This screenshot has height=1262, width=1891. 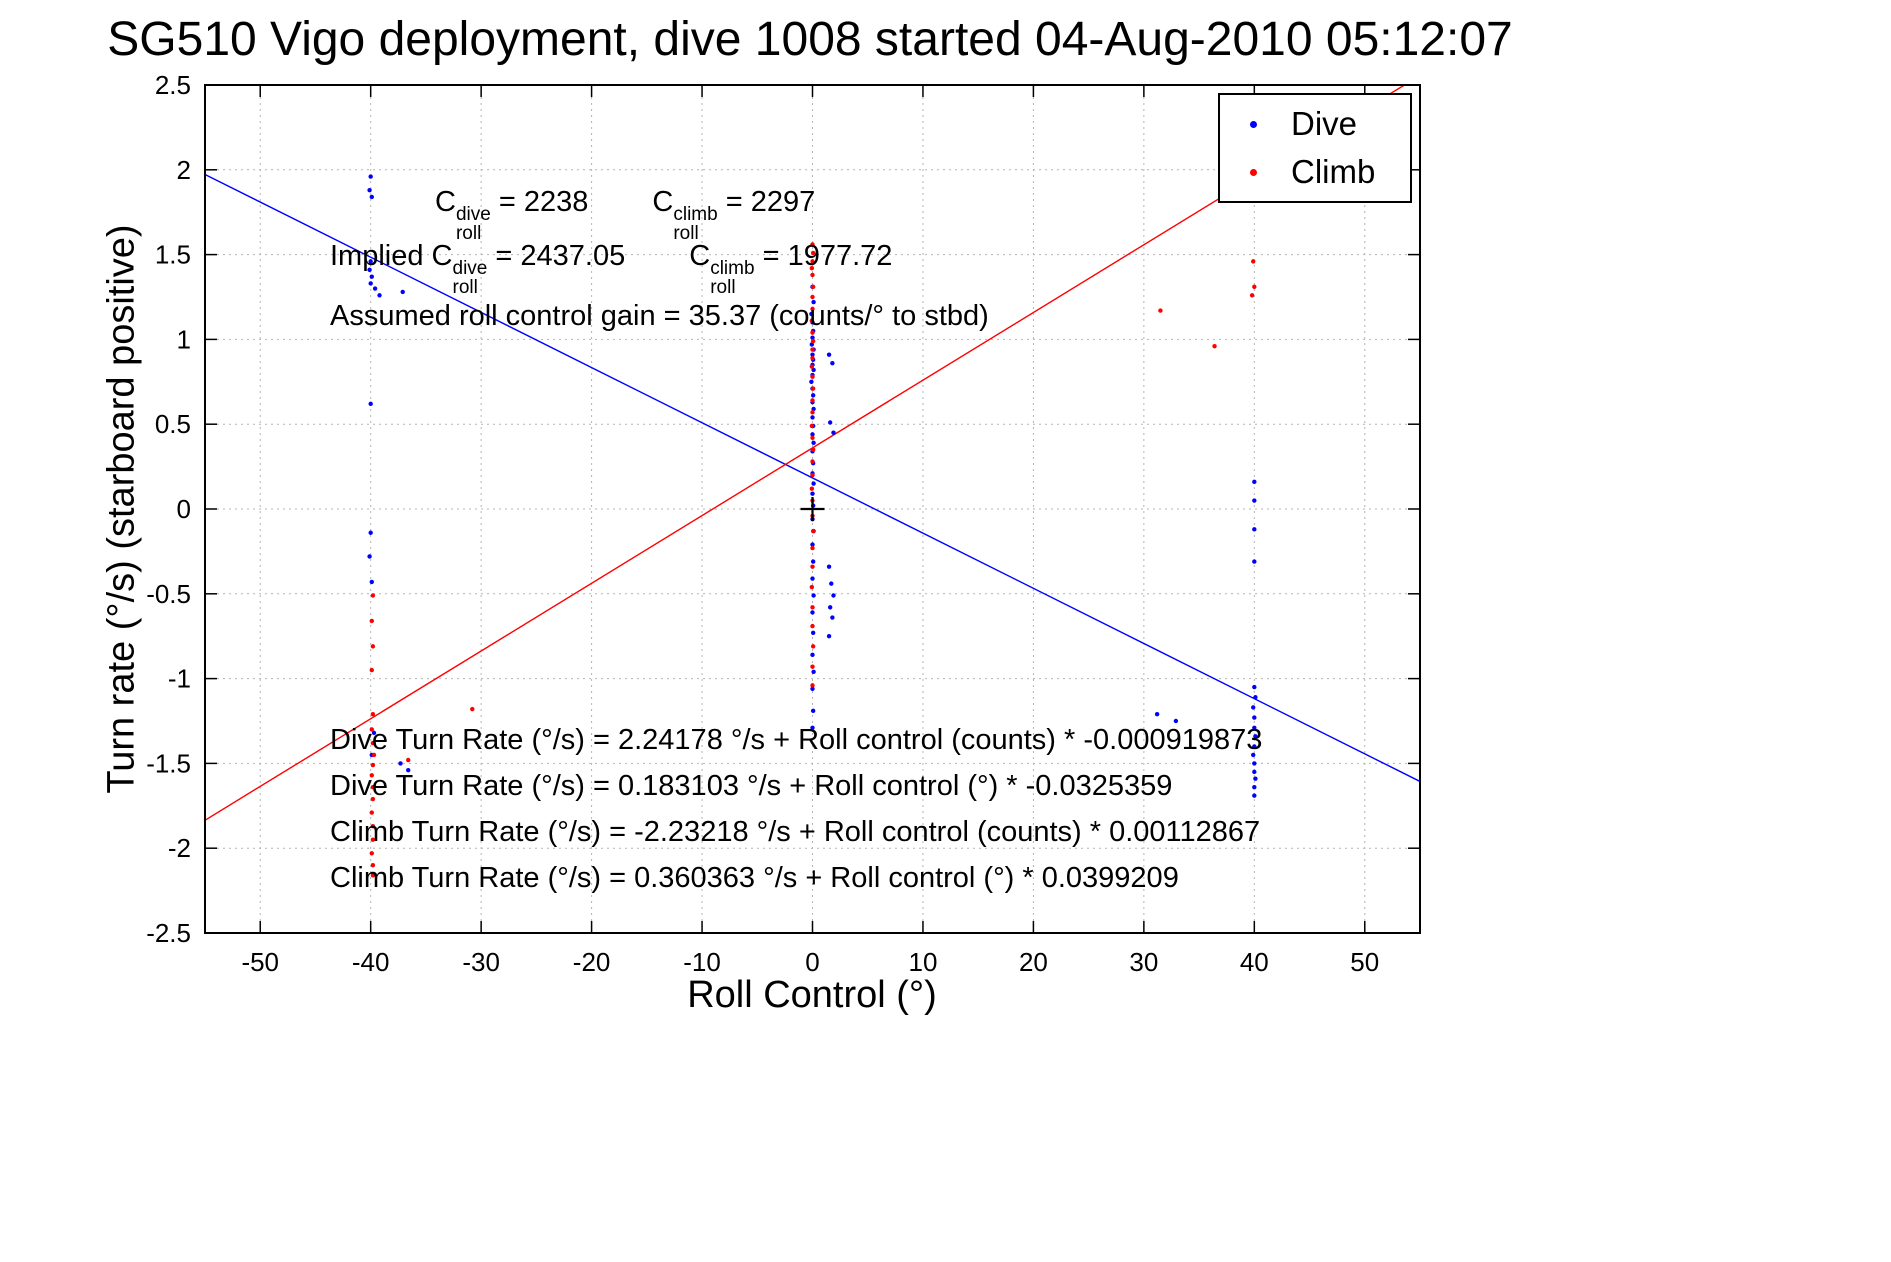 I want to click on svg-text: -2, so click(x=179, y=848).